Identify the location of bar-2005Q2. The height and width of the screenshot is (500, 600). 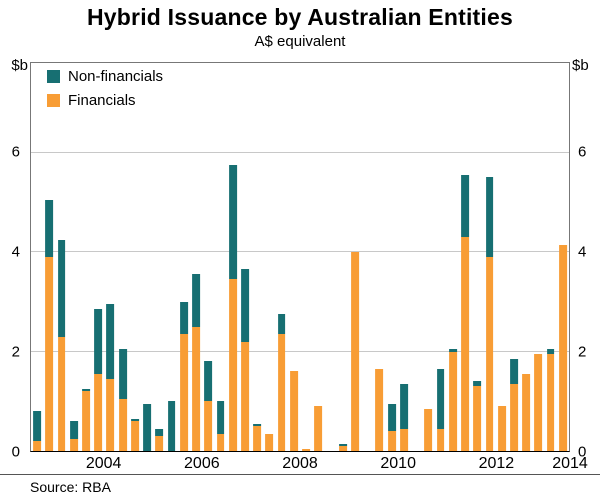
(147, 427).